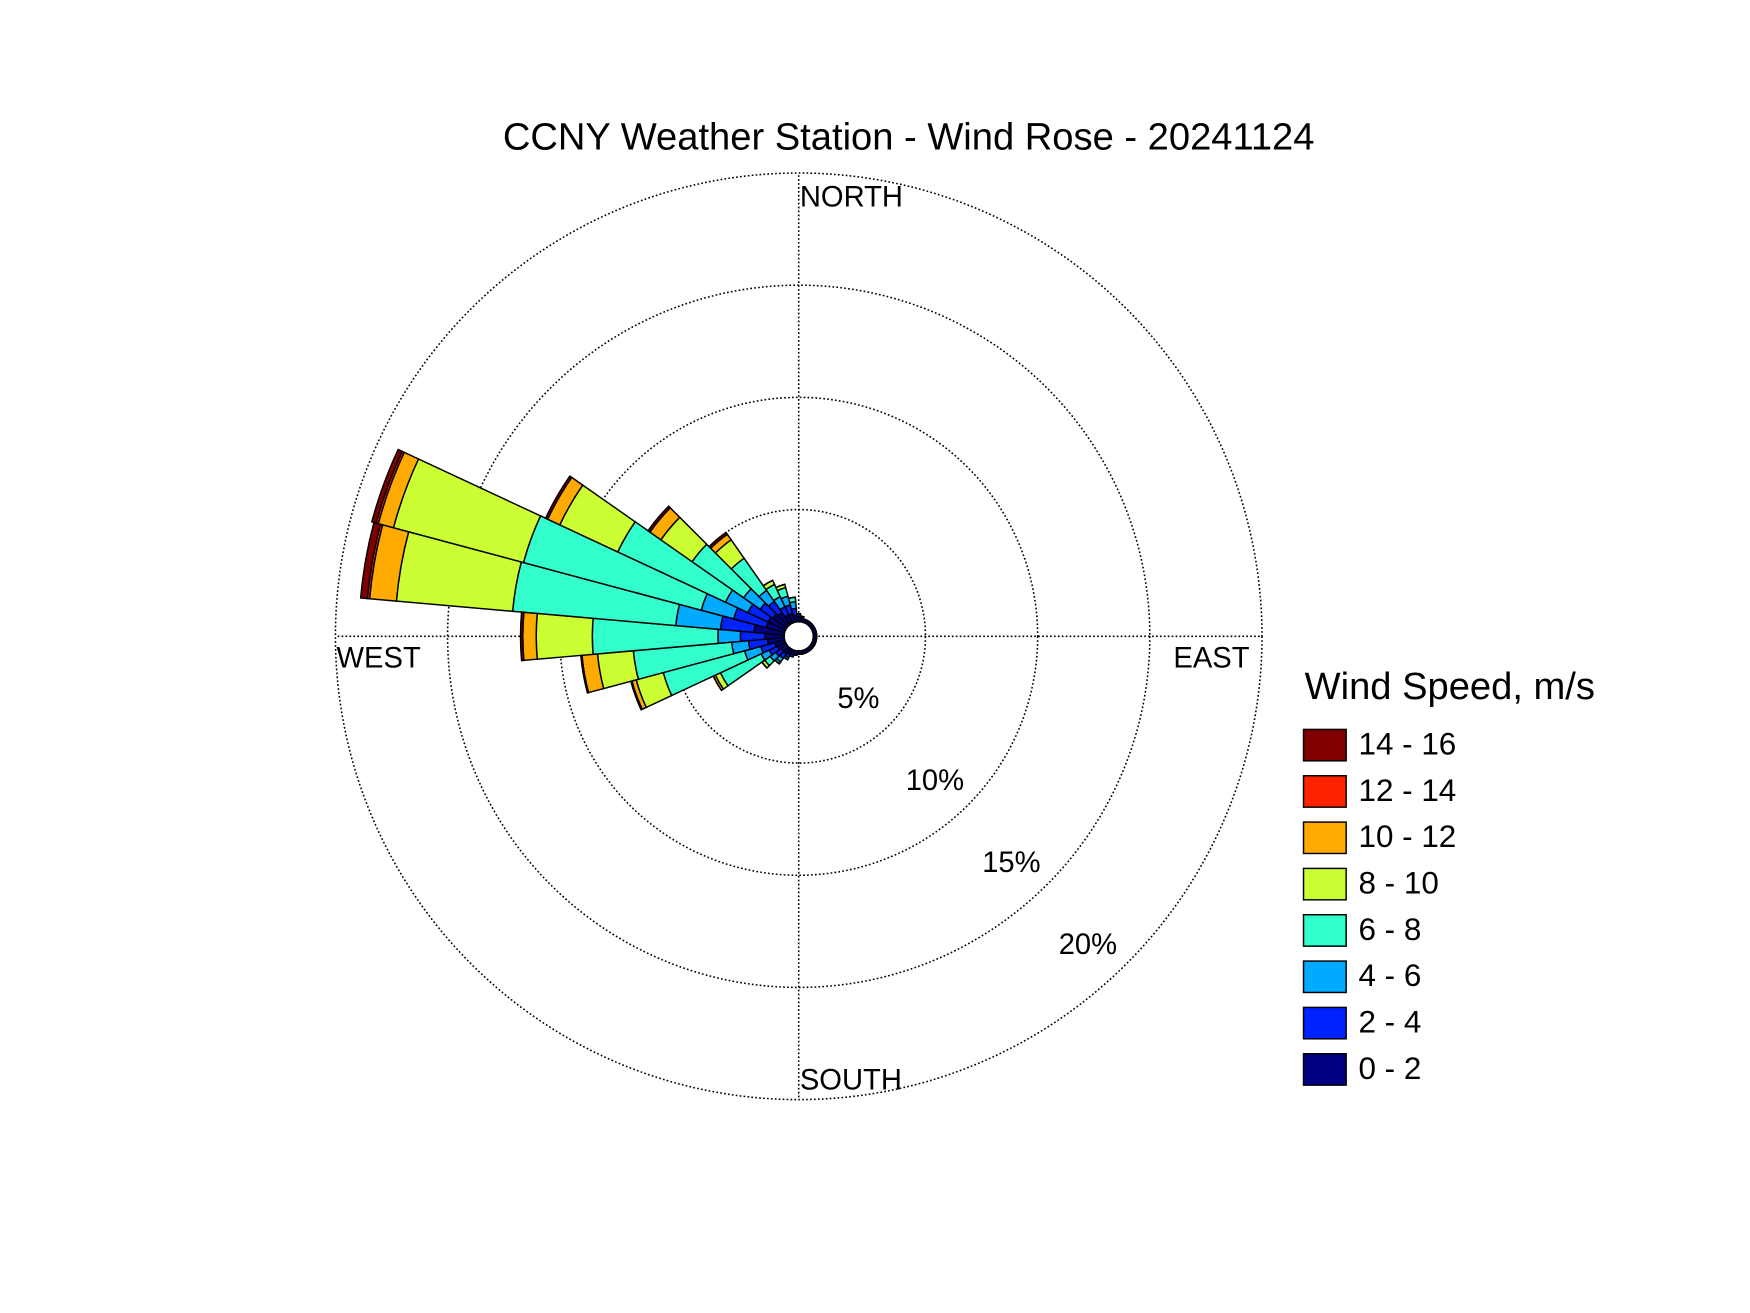  Describe the element at coordinates (1389, 975) in the screenshot. I see `legend-label: 4 - 6` at that location.